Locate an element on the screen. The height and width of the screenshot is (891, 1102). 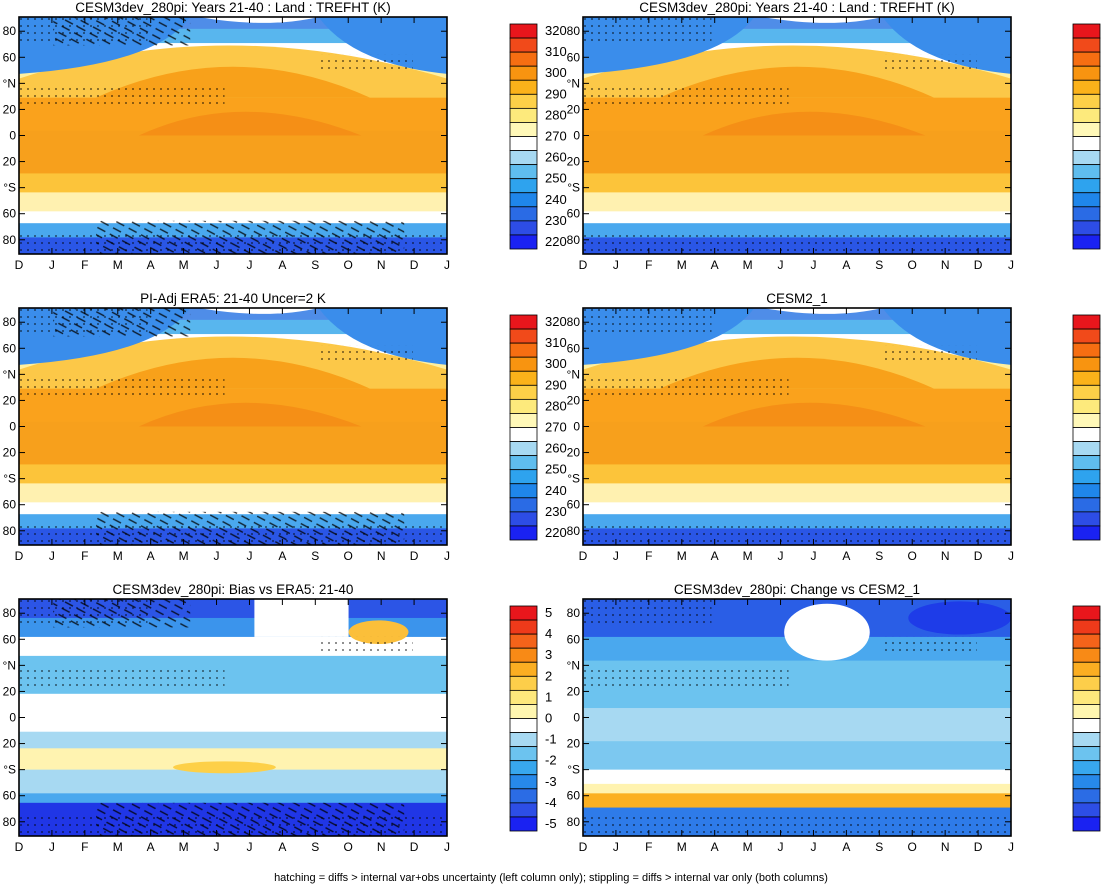
colorbar-label: 320 is located at coordinates (556, 321).